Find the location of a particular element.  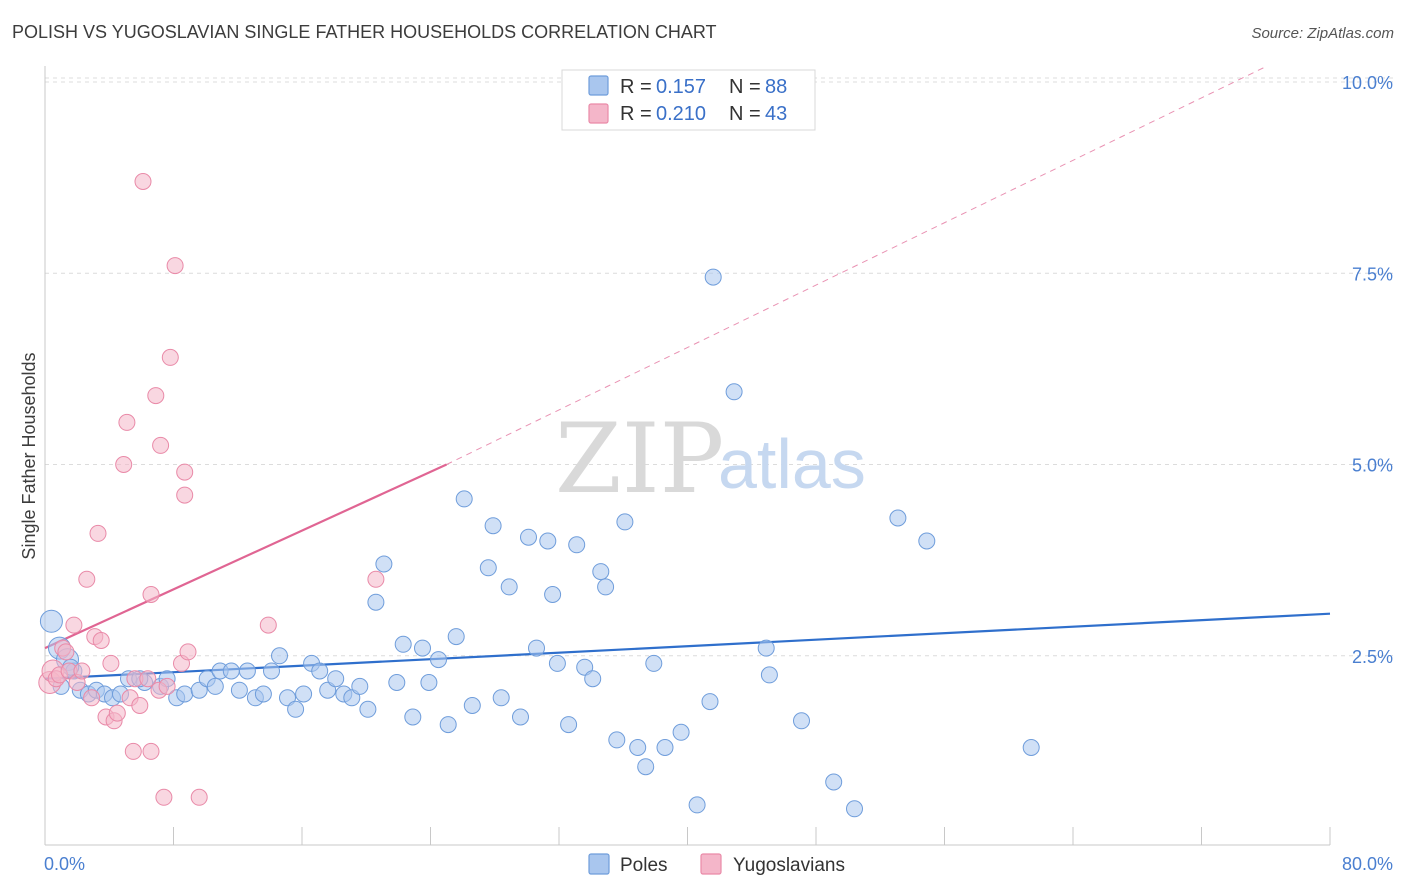

watermark: ZIP atlas is located at coordinates (710, 459).